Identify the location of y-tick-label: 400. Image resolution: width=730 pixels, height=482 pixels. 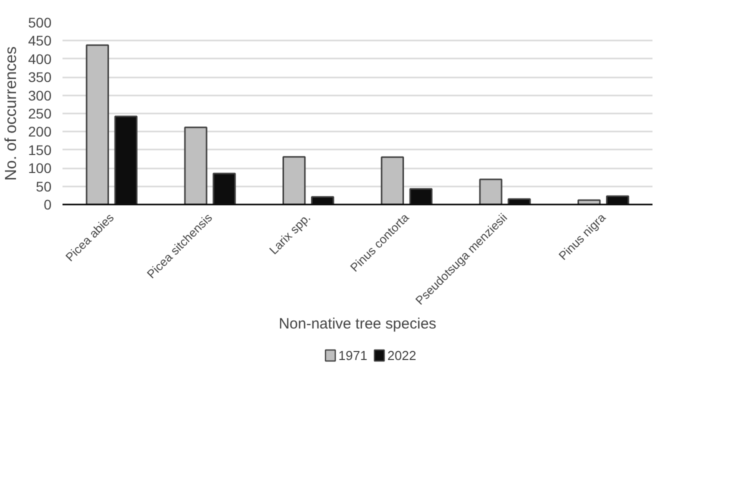
(40, 58).